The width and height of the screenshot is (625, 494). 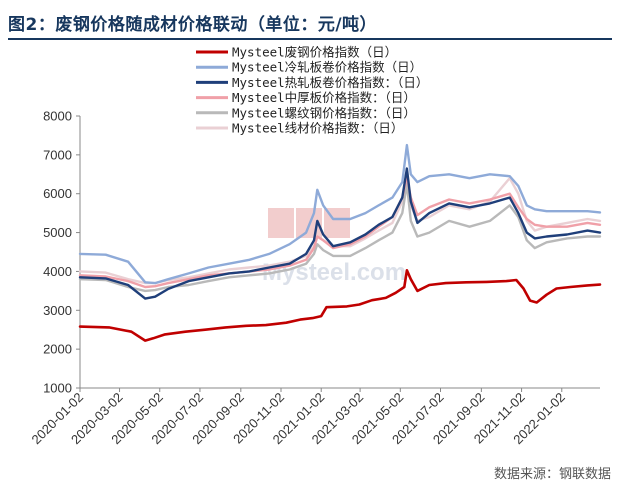 What do you see at coordinates (57, 193) in the screenshot?
I see `y-tick-label: 6000` at bounding box center [57, 193].